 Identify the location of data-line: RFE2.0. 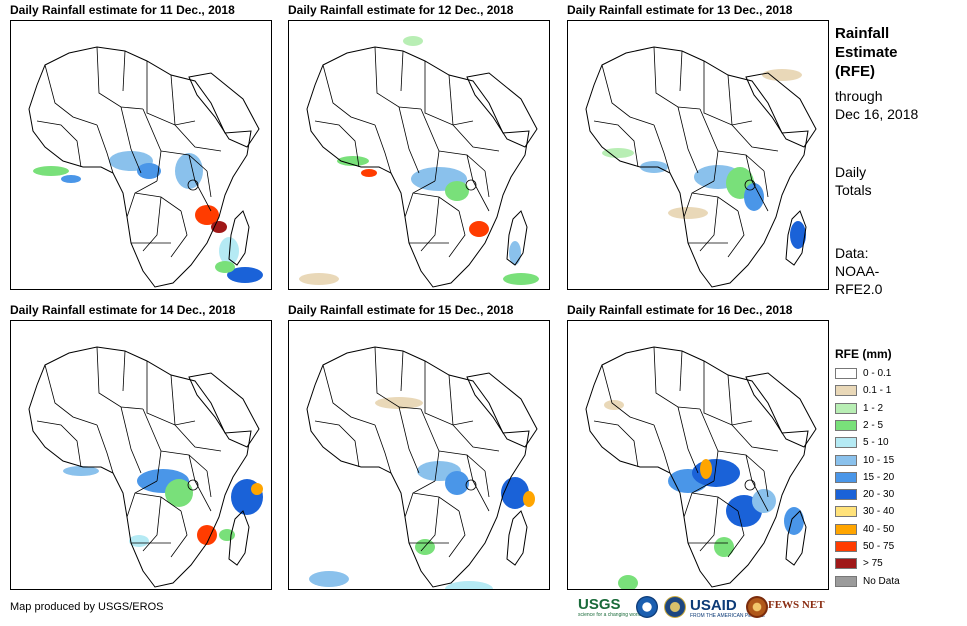
(859, 289).